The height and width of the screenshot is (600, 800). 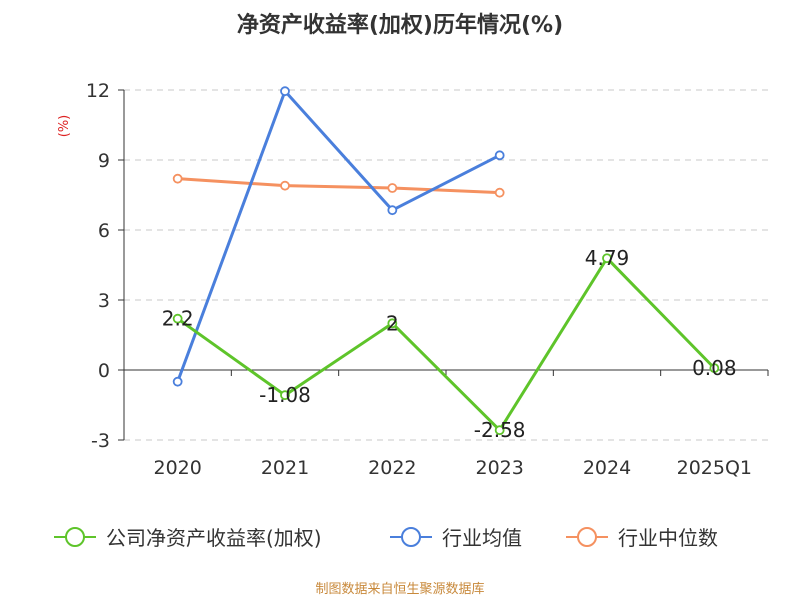 I want to click on y-tick-label: 0, so click(x=104, y=371).